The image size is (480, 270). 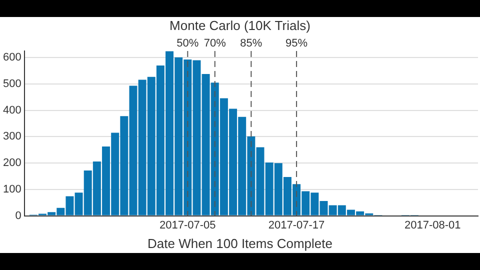 I want to click on y-tick-label: 600, so click(x=12, y=58).